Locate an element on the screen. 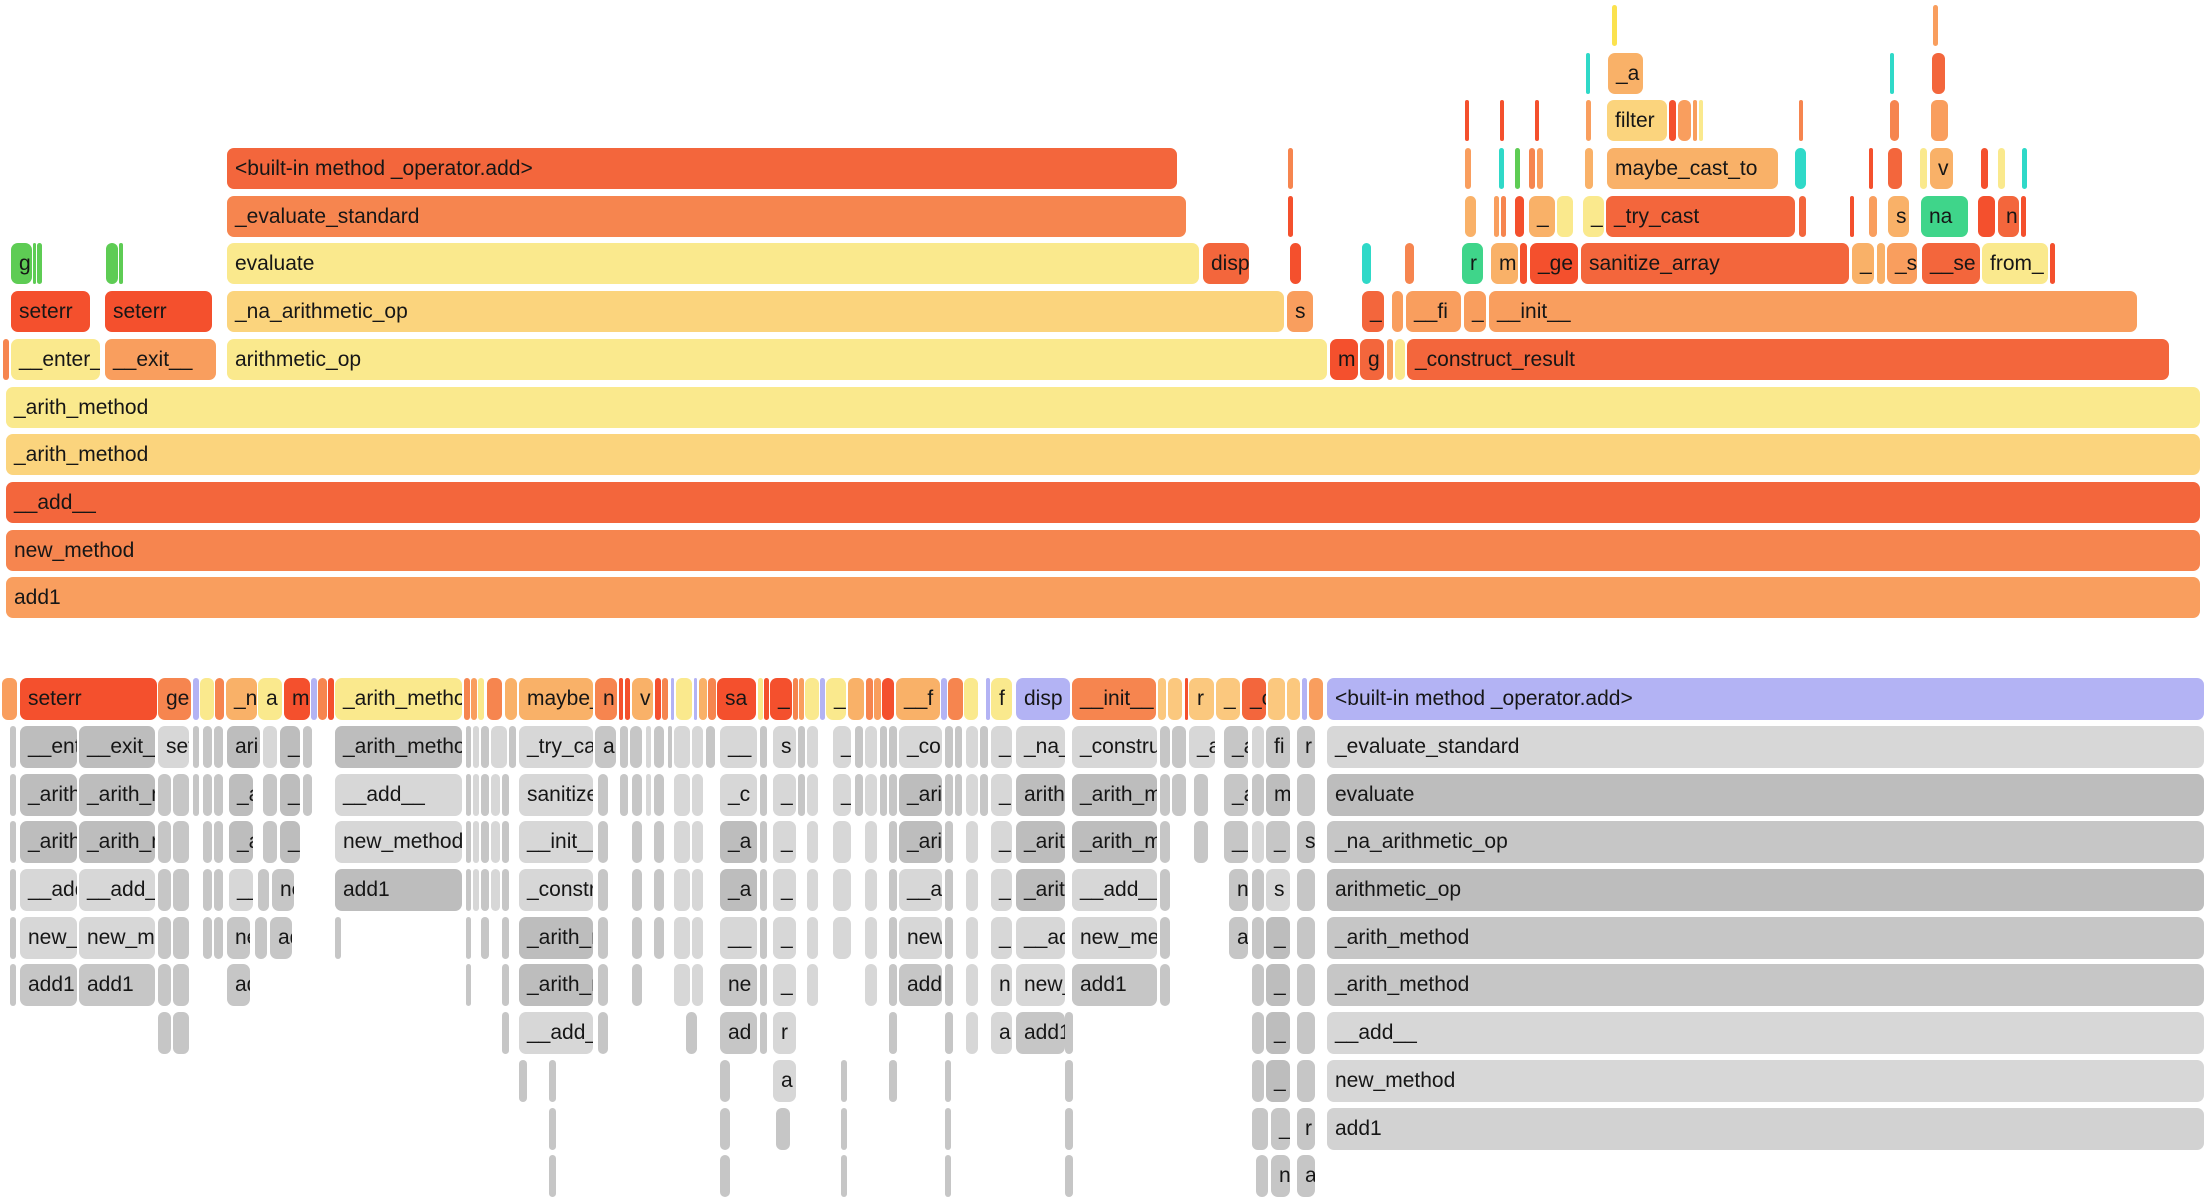 The width and height of the screenshot is (2206, 1198). flame-frame-g: g is located at coordinates (21, 263).